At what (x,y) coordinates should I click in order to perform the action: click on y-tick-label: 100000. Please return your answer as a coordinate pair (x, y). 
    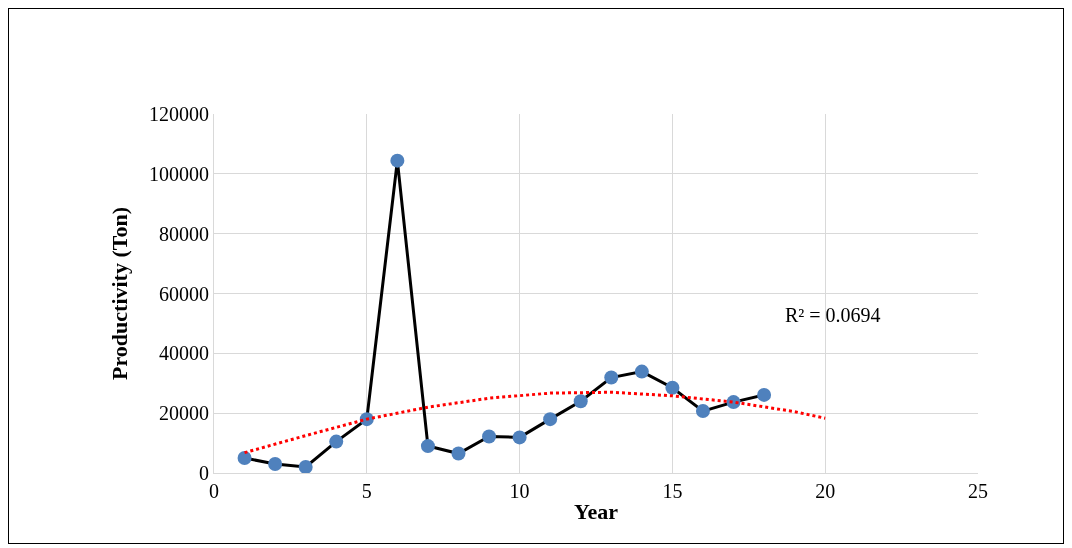
    Looking at the image, I should click on (179, 173).